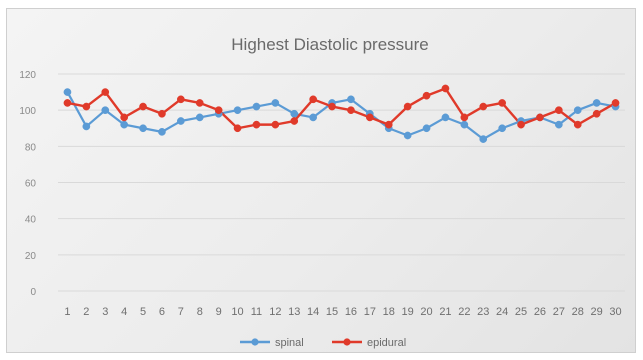 This screenshot has height=360, width=643. What do you see at coordinates (294, 312) in the screenshot?
I see `x-tick-label: 13` at bounding box center [294, 312].